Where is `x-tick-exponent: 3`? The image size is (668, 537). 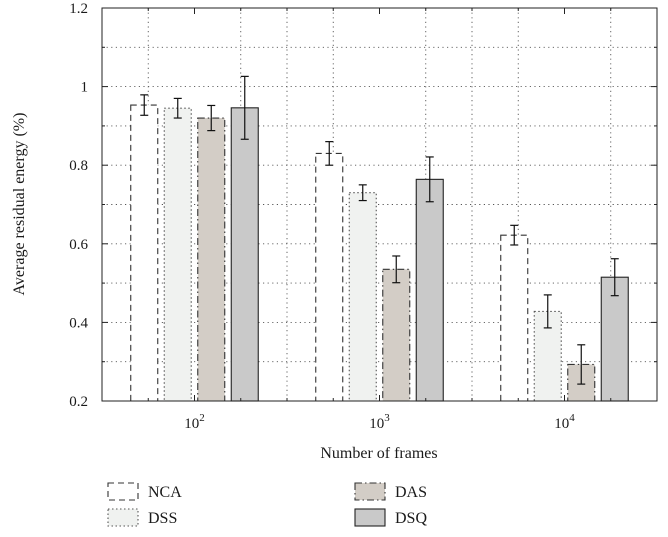 x-tick-exponent: 3 is located at coordinates (387, 418).